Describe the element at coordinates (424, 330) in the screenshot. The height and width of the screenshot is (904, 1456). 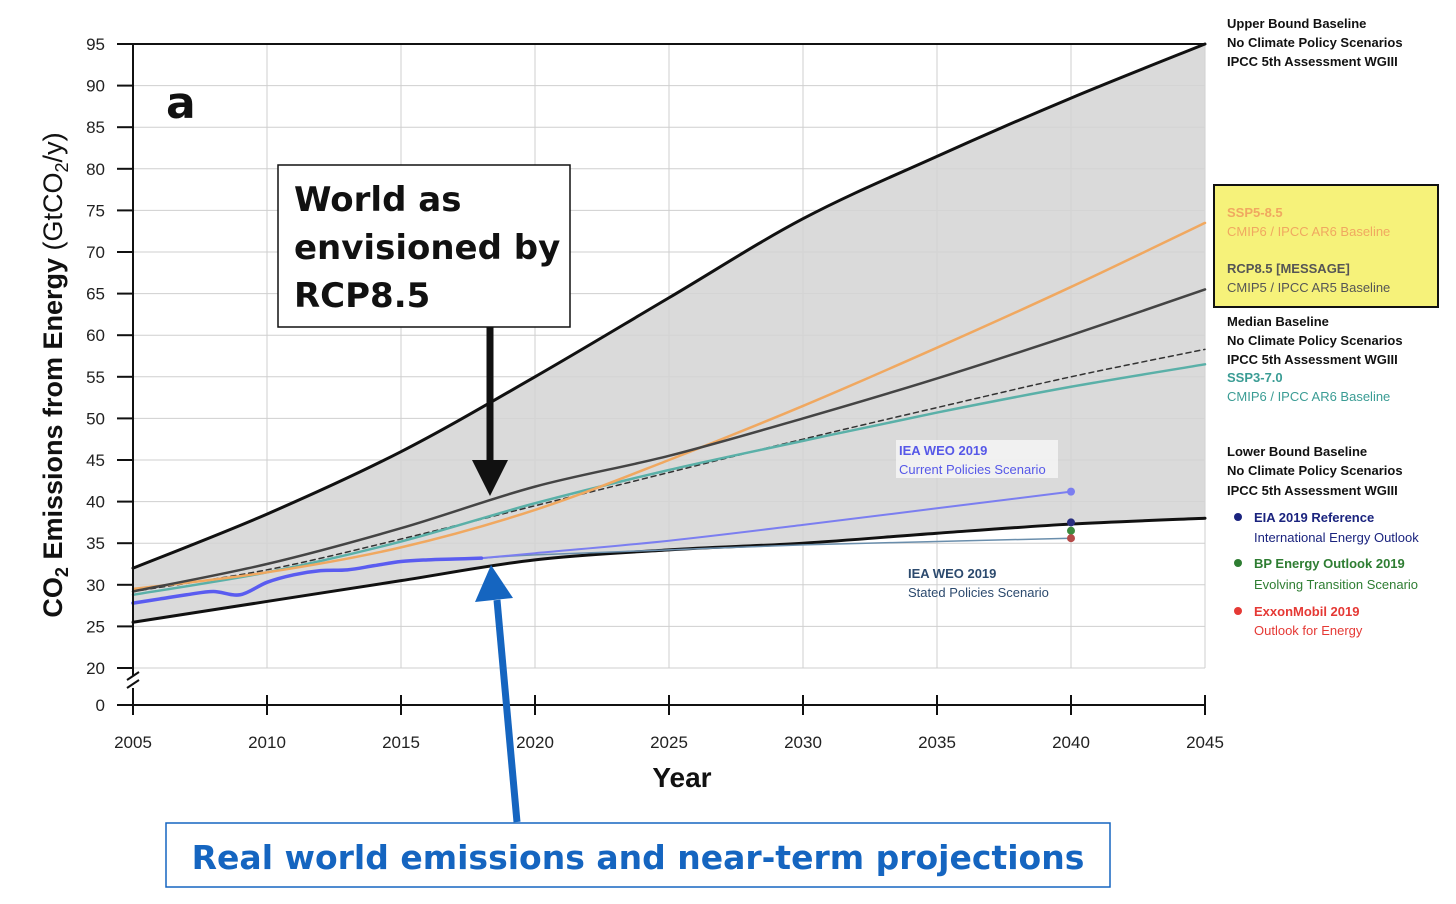
I see `rcp85-callout: World as envisioned by RCP8.5` at that location.